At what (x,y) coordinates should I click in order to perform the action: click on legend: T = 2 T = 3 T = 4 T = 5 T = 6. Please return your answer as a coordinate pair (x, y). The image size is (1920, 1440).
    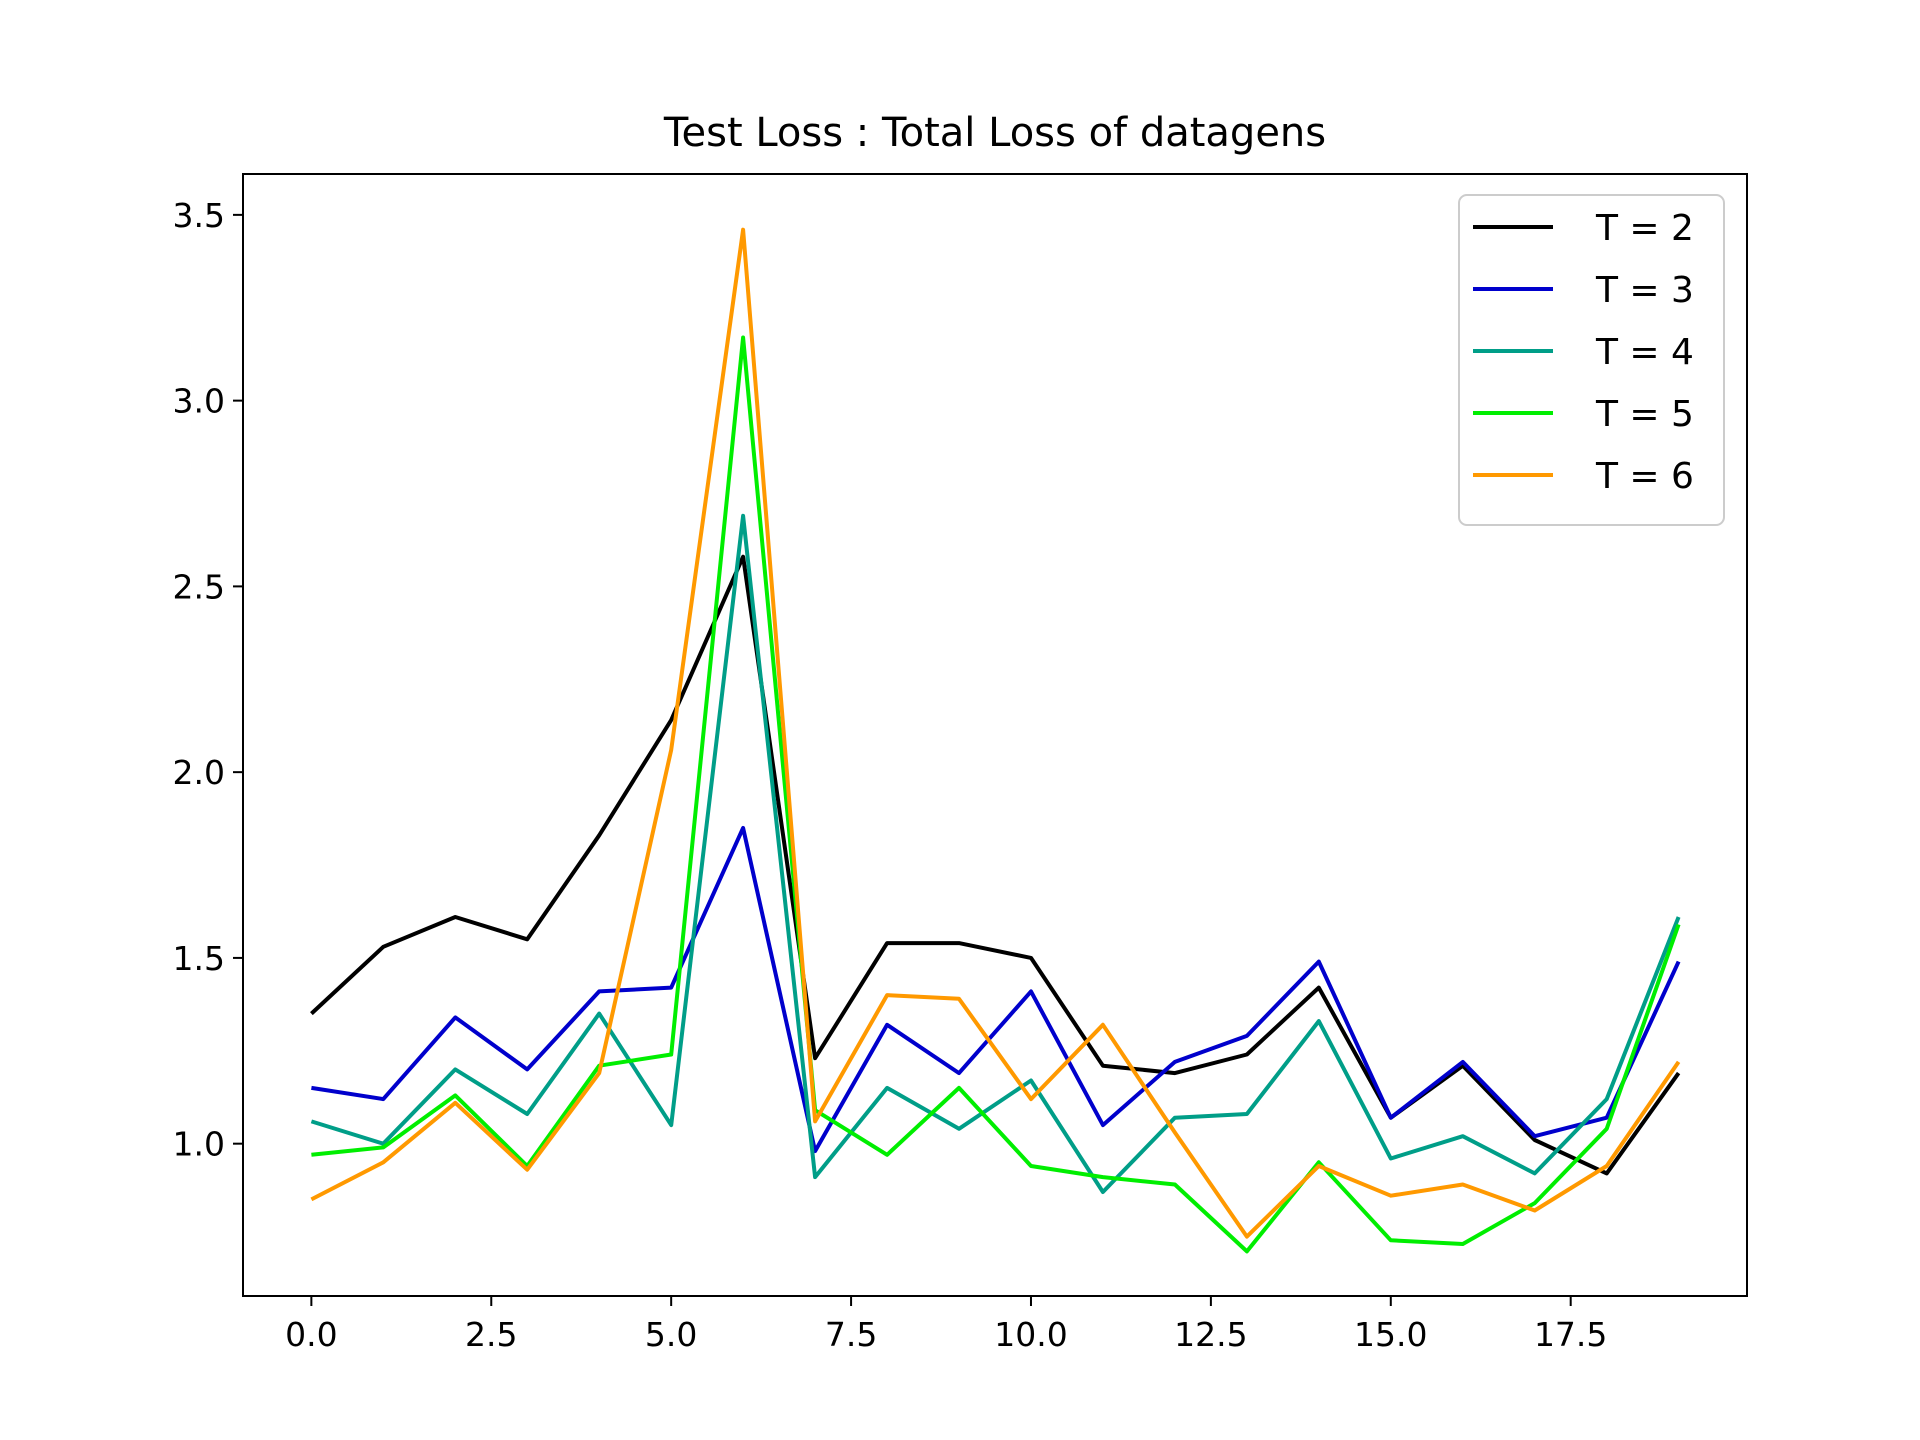
    Looking at the image, I should click on (1591, 360).